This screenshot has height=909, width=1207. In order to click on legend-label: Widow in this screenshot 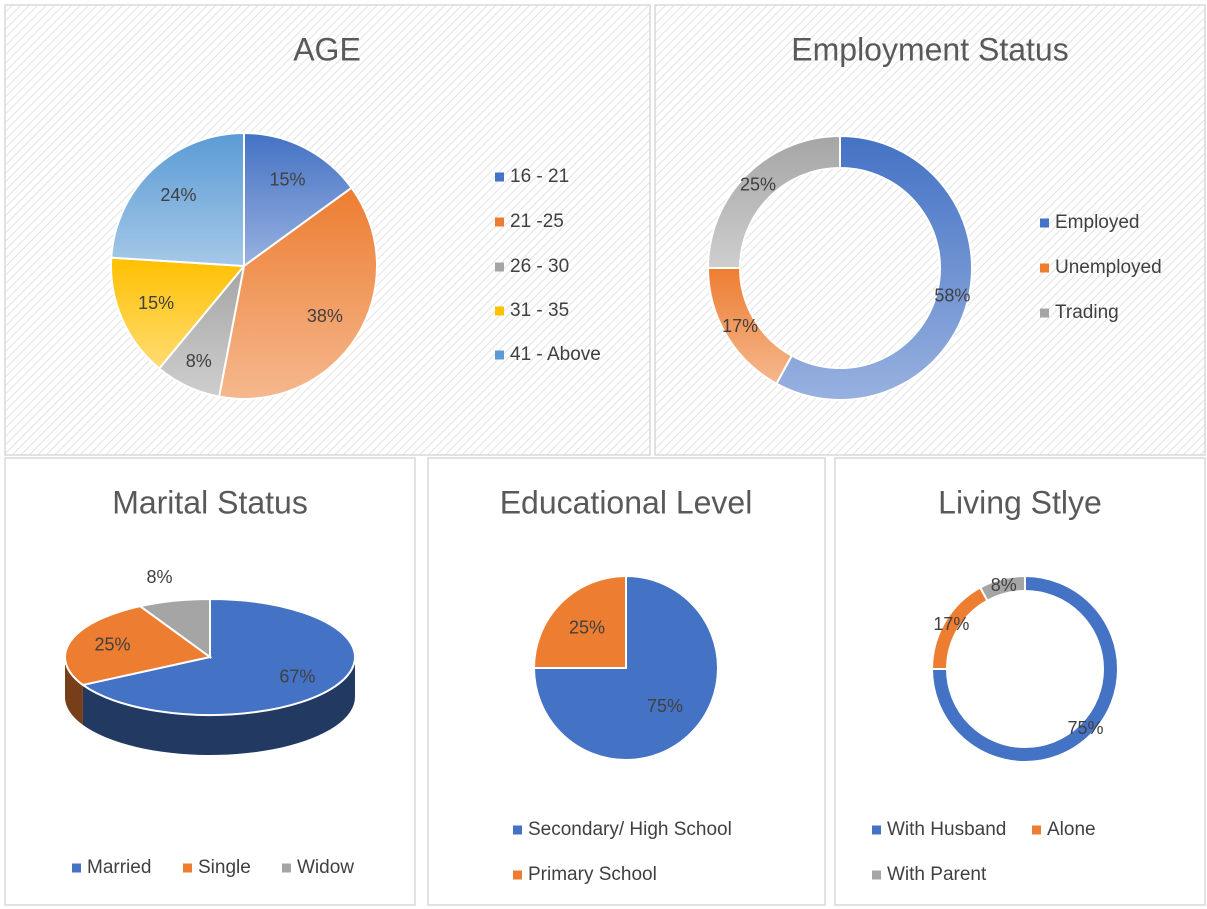, I will do `click(325, 867)`.